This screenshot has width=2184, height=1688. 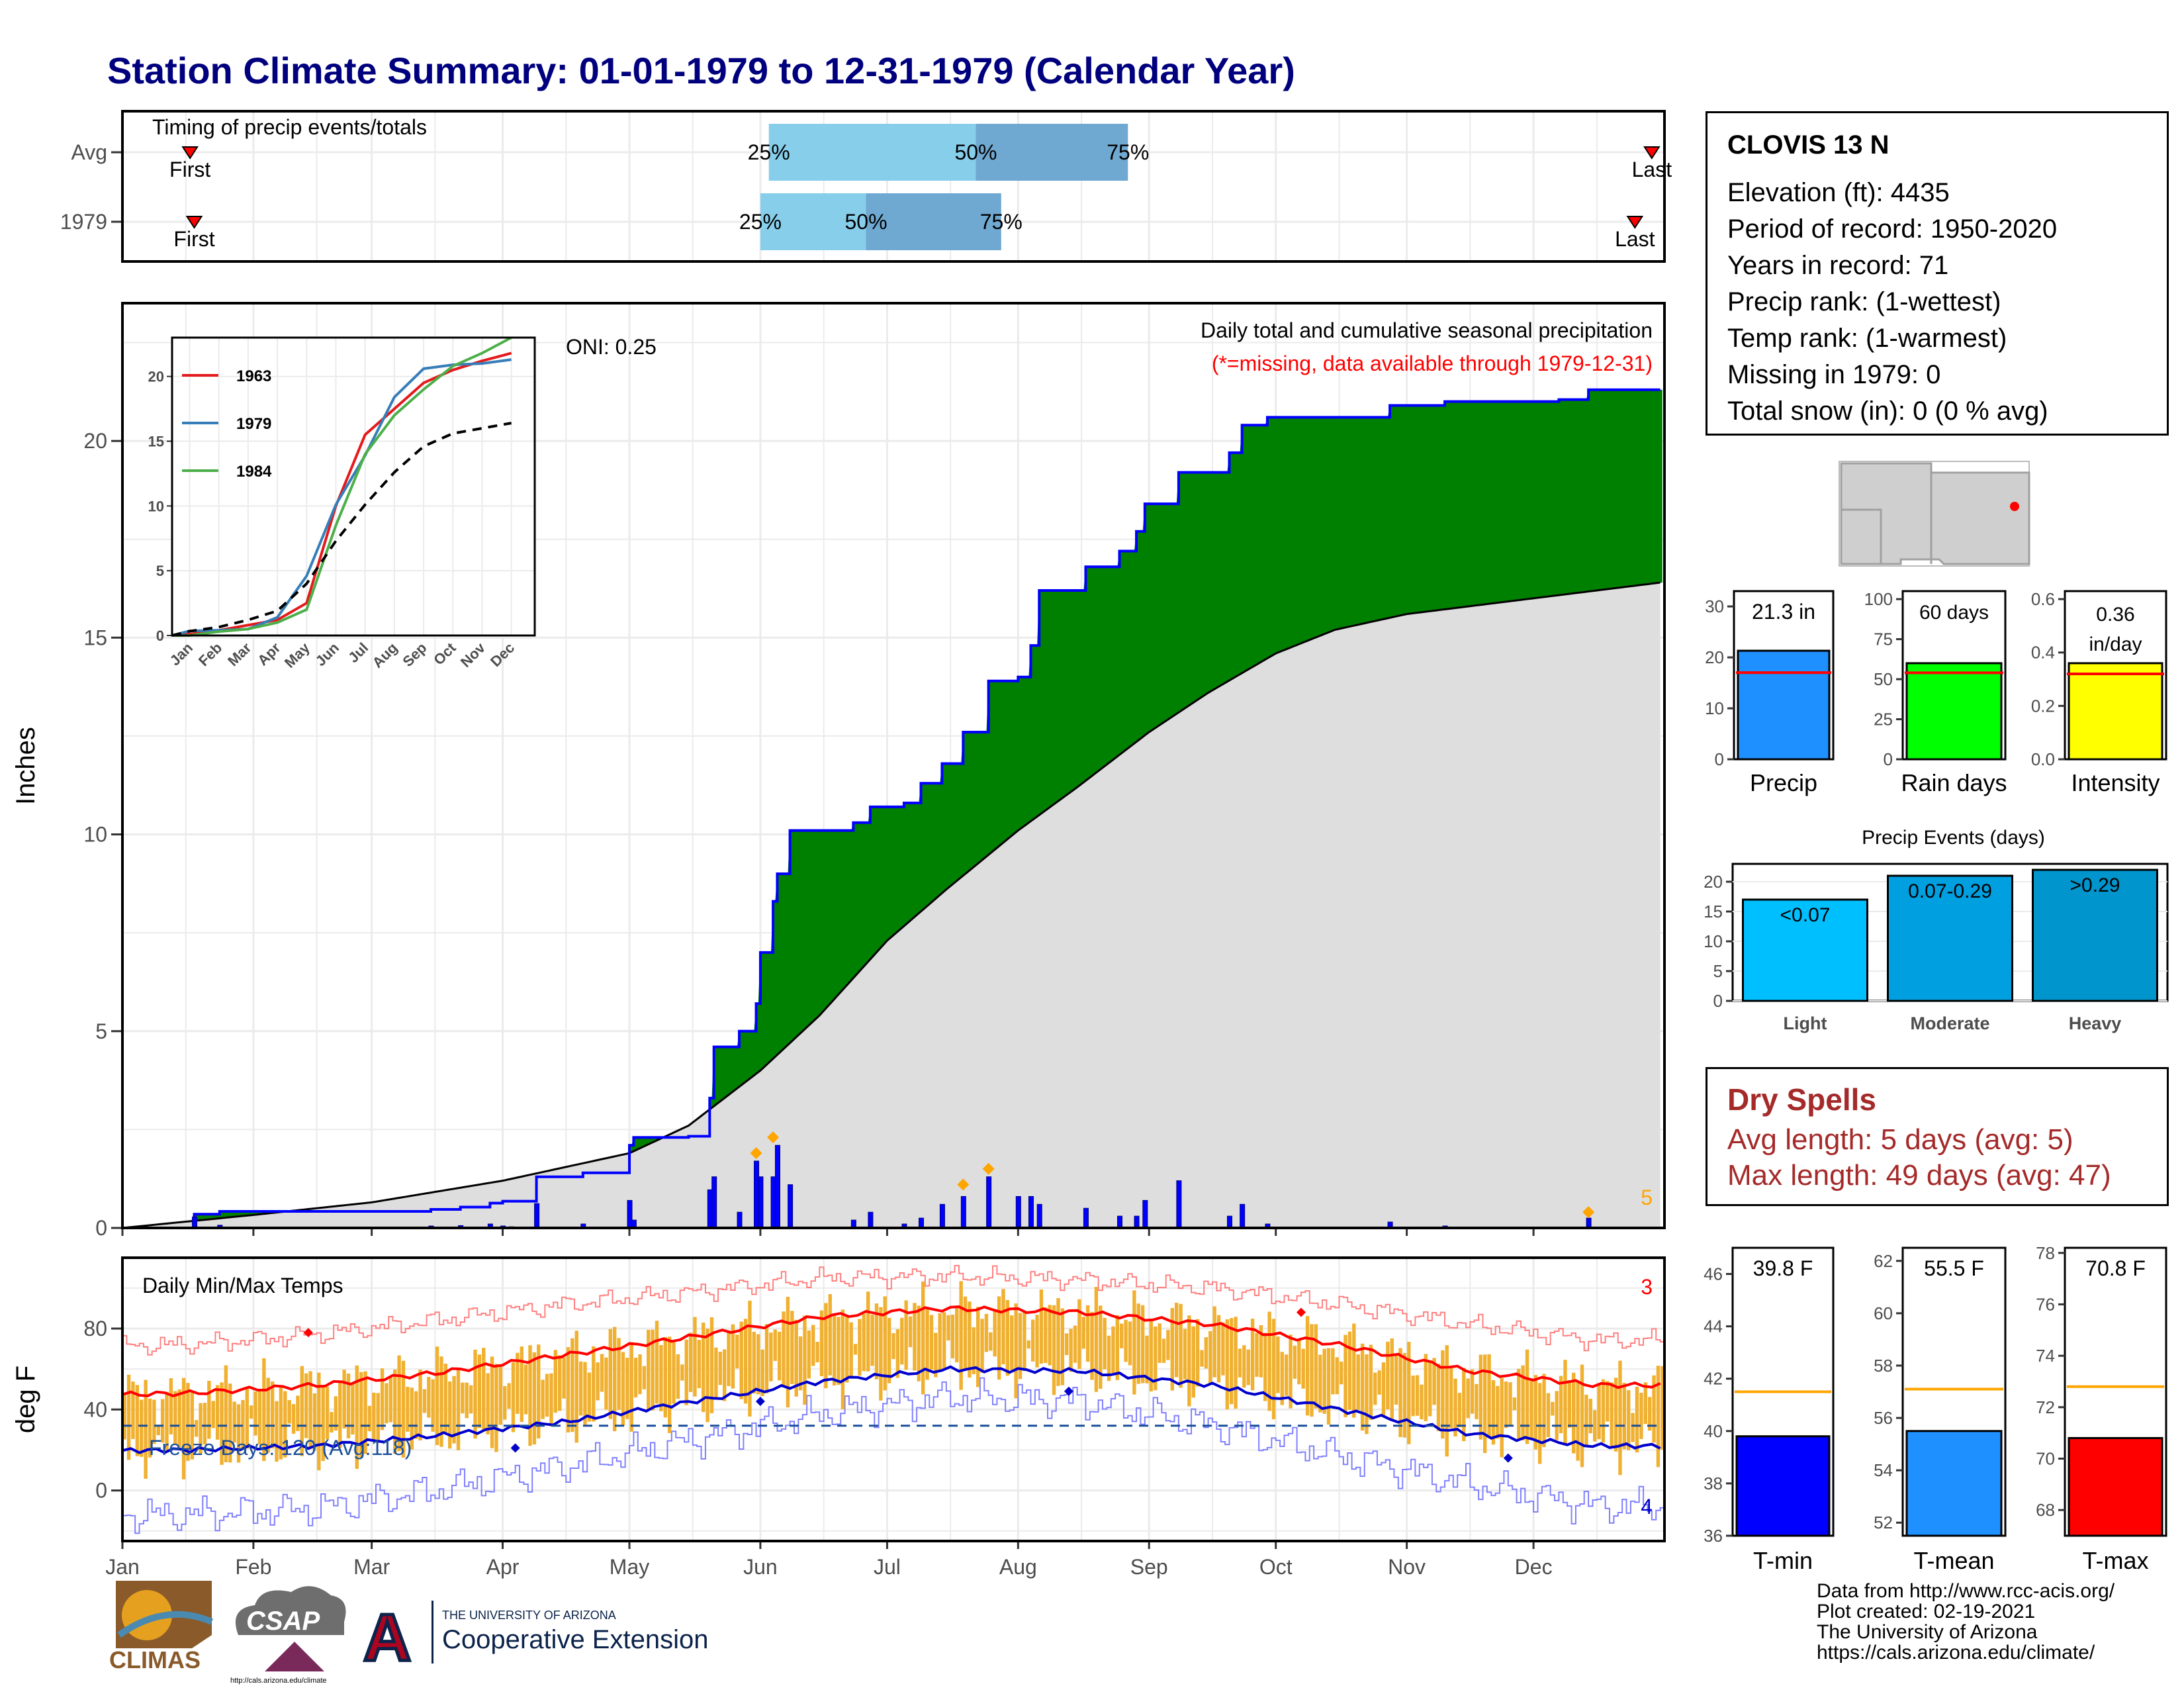 I want to click on timing-first-marker, so click(x=190, y=153).